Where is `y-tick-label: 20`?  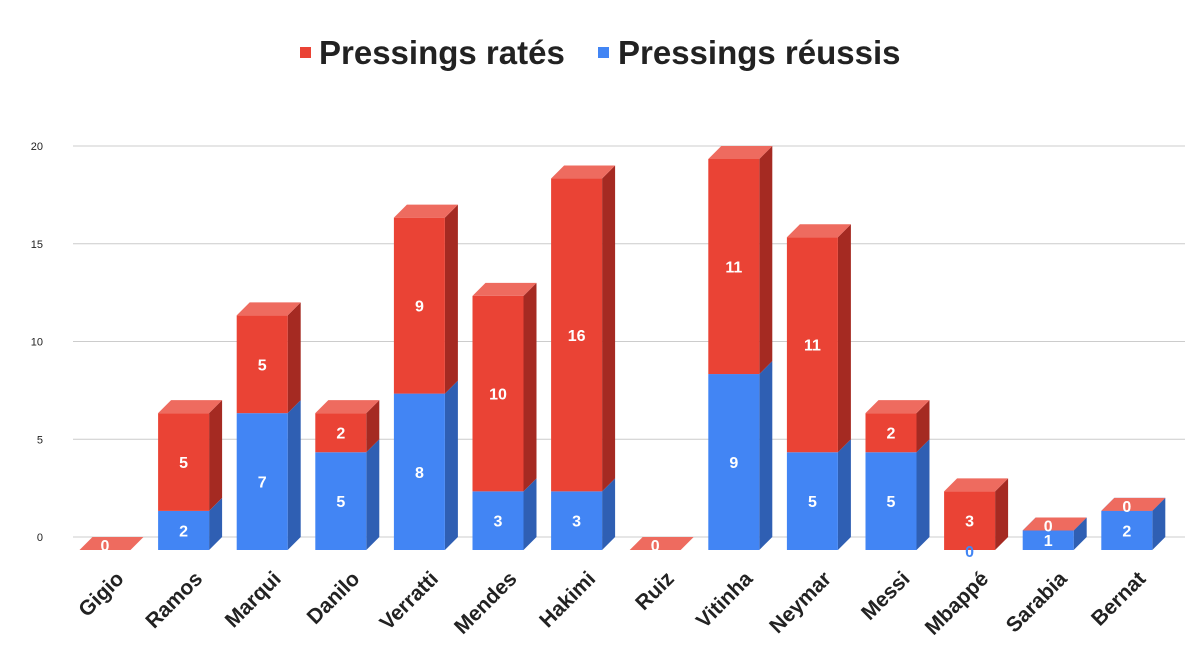
y-tick-label: 20 is located at coordinates (37, 147).